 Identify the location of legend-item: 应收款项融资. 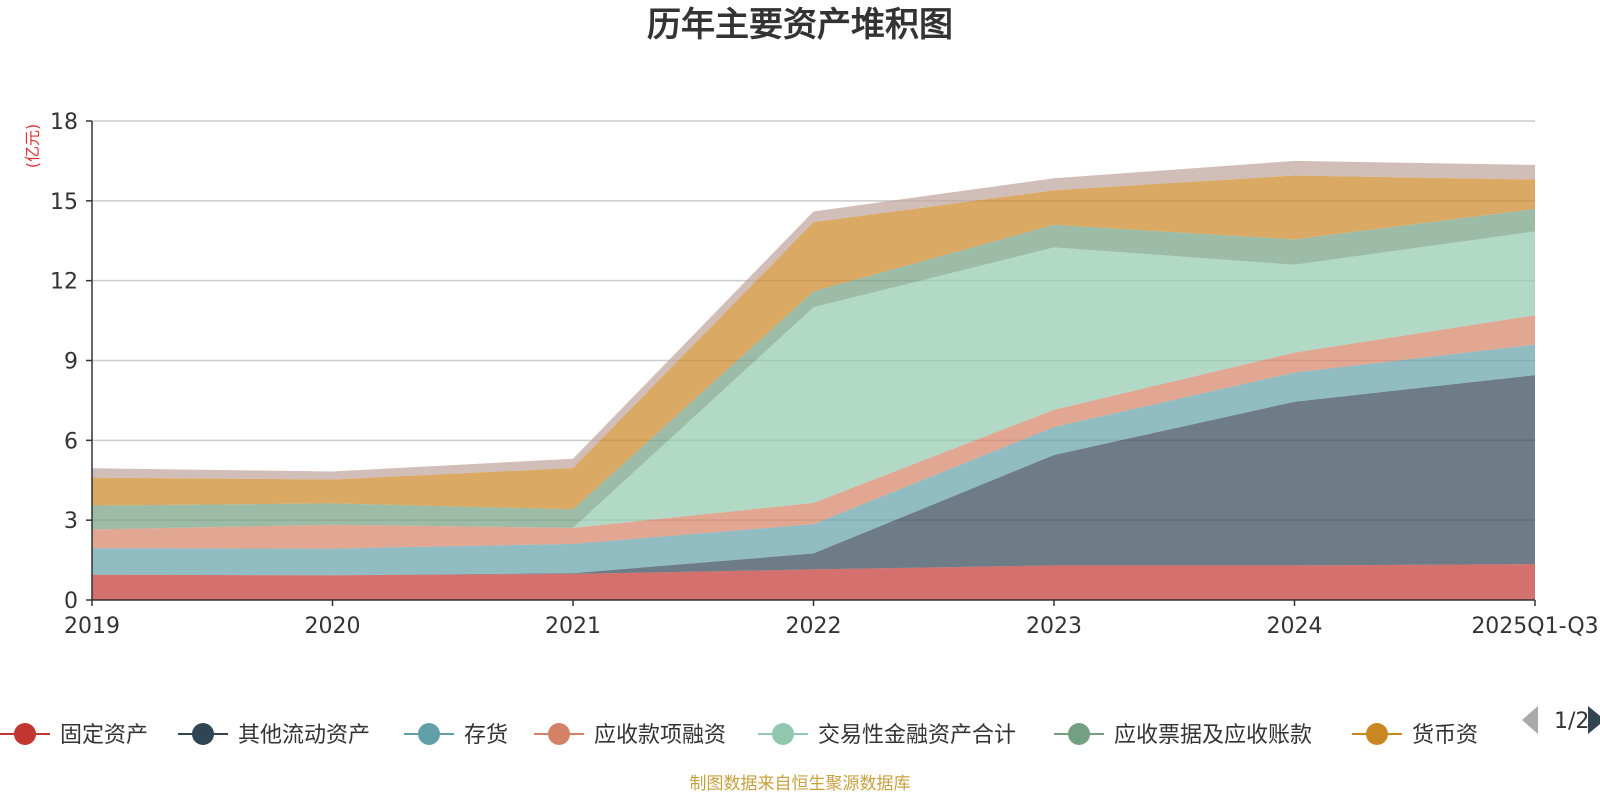
(630, 735).